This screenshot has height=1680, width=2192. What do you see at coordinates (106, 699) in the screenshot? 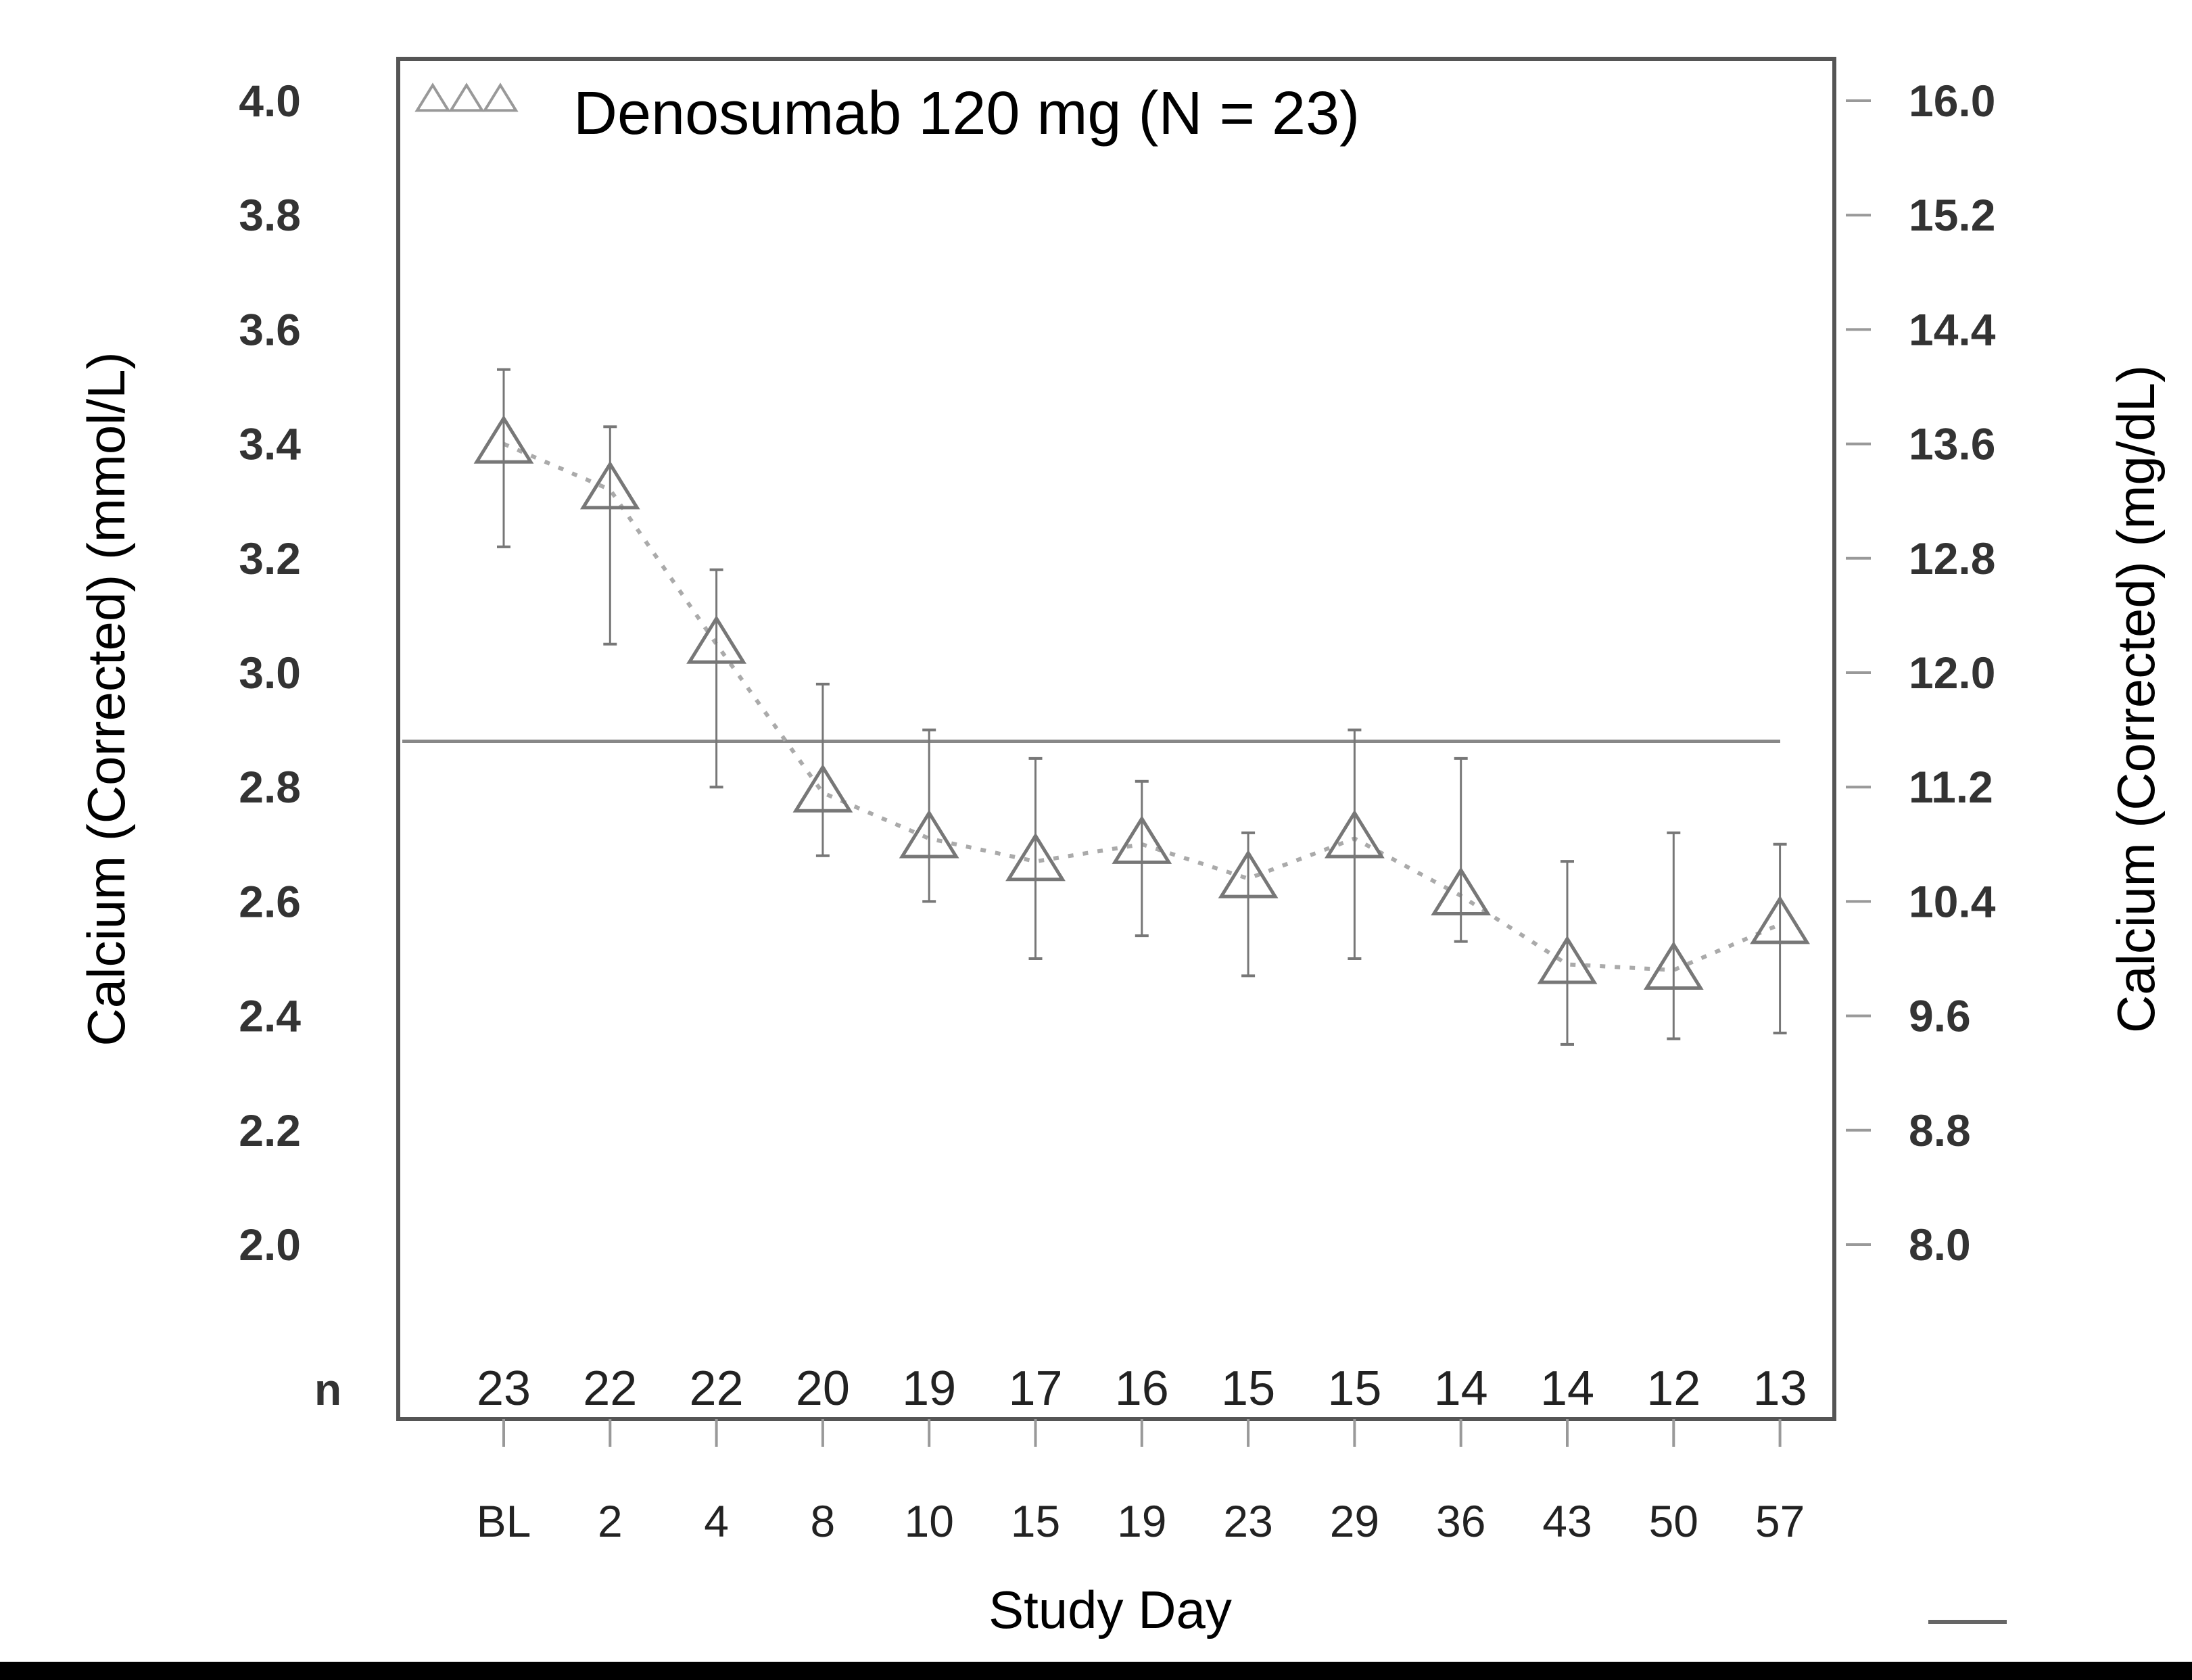
I see `y-axis-label-left: Calcium (Corrected) (mmol/L)` at bounding box center [106, 699].